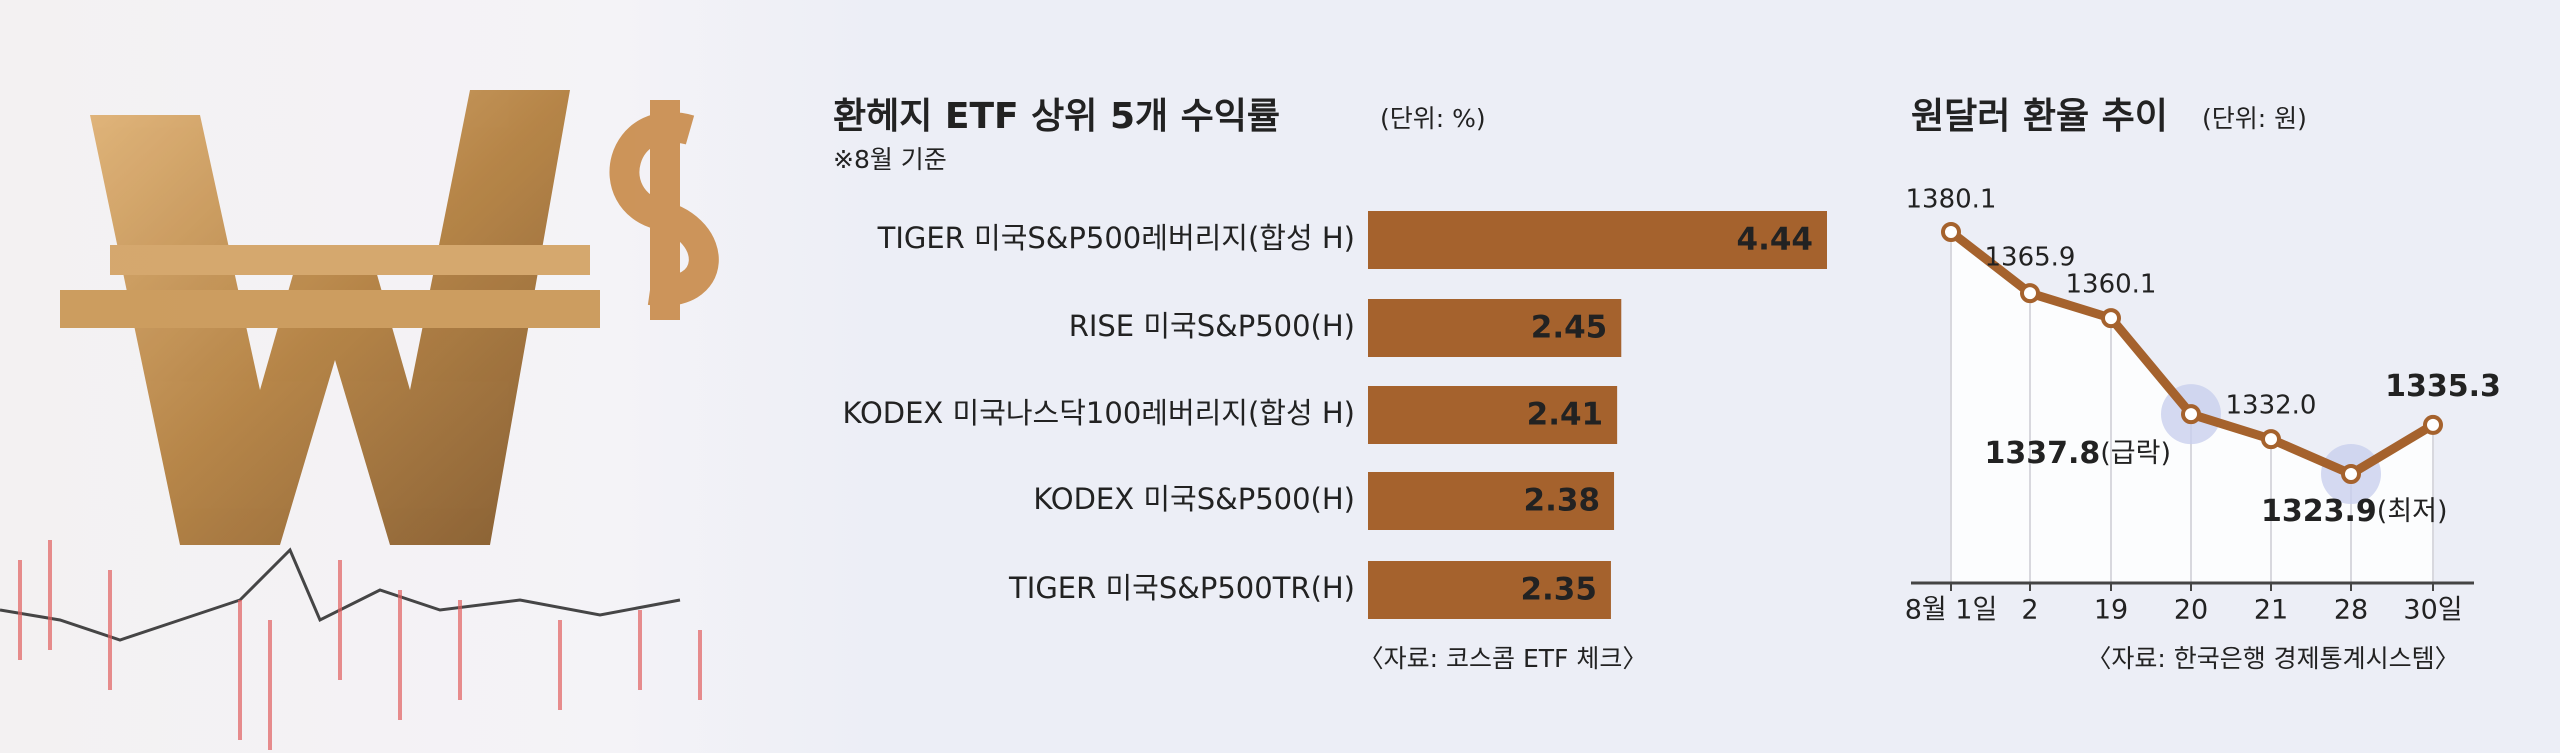 The width and height of the screenshot is (2560, 753). What do you see at coordinates (1562, 501) in the screenshot?
I see `value-label: 2.38` at bounding box center [1562, 501].